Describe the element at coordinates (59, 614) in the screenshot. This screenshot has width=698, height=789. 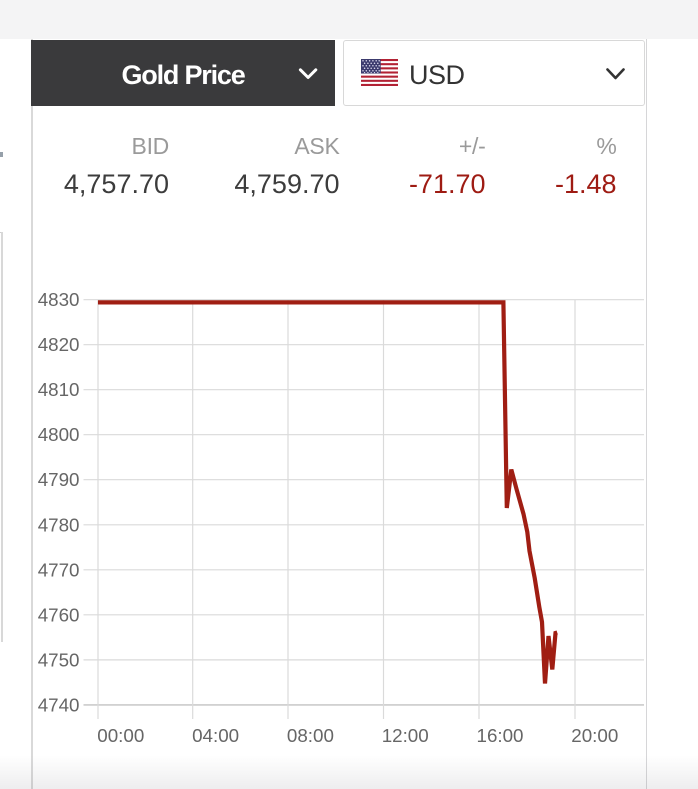
I see `svg-text: 4760` at that location.